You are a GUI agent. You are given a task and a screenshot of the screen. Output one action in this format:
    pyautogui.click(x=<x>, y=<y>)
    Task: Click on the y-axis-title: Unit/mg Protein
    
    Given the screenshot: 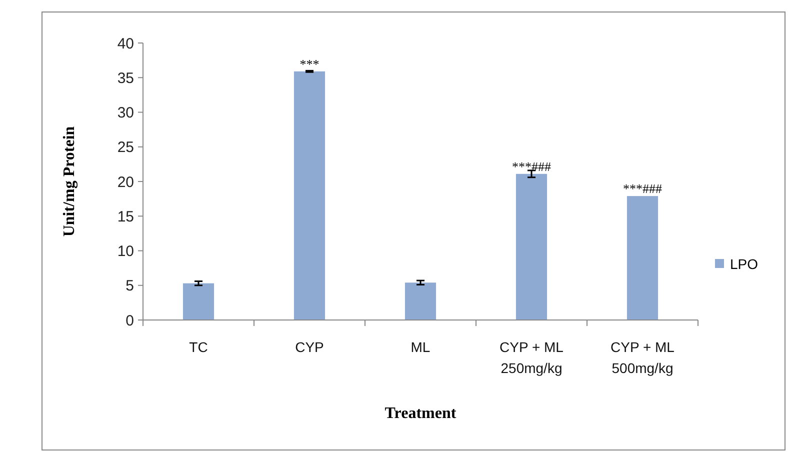 What is the action you would take?
    pyautogui.click(x=69, y=181)
    